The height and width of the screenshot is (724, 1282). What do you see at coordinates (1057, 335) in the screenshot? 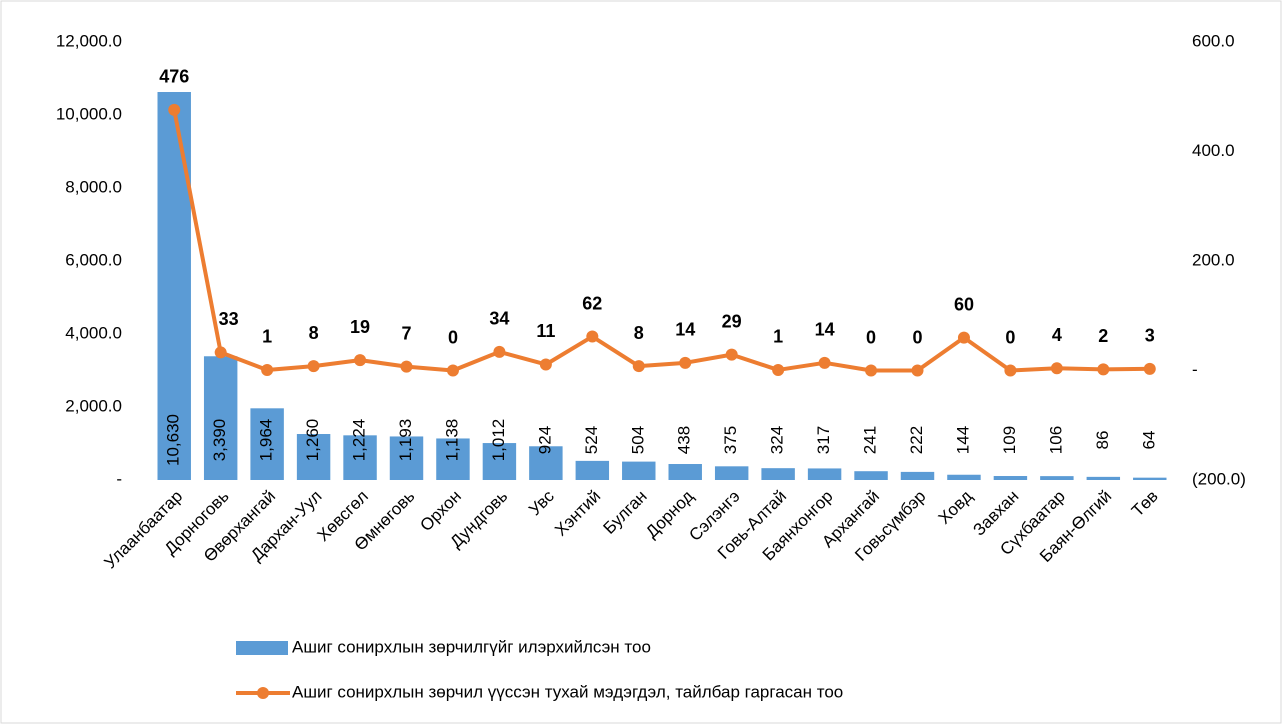
I see `line-value-label: 4` at bounding box center [1057, 335].